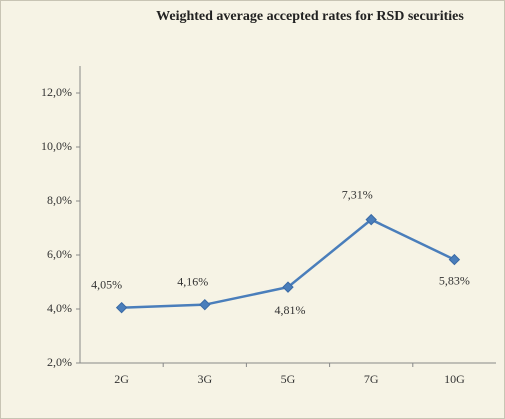  I want to click on data-label: 4,05%, so click(106, 284).